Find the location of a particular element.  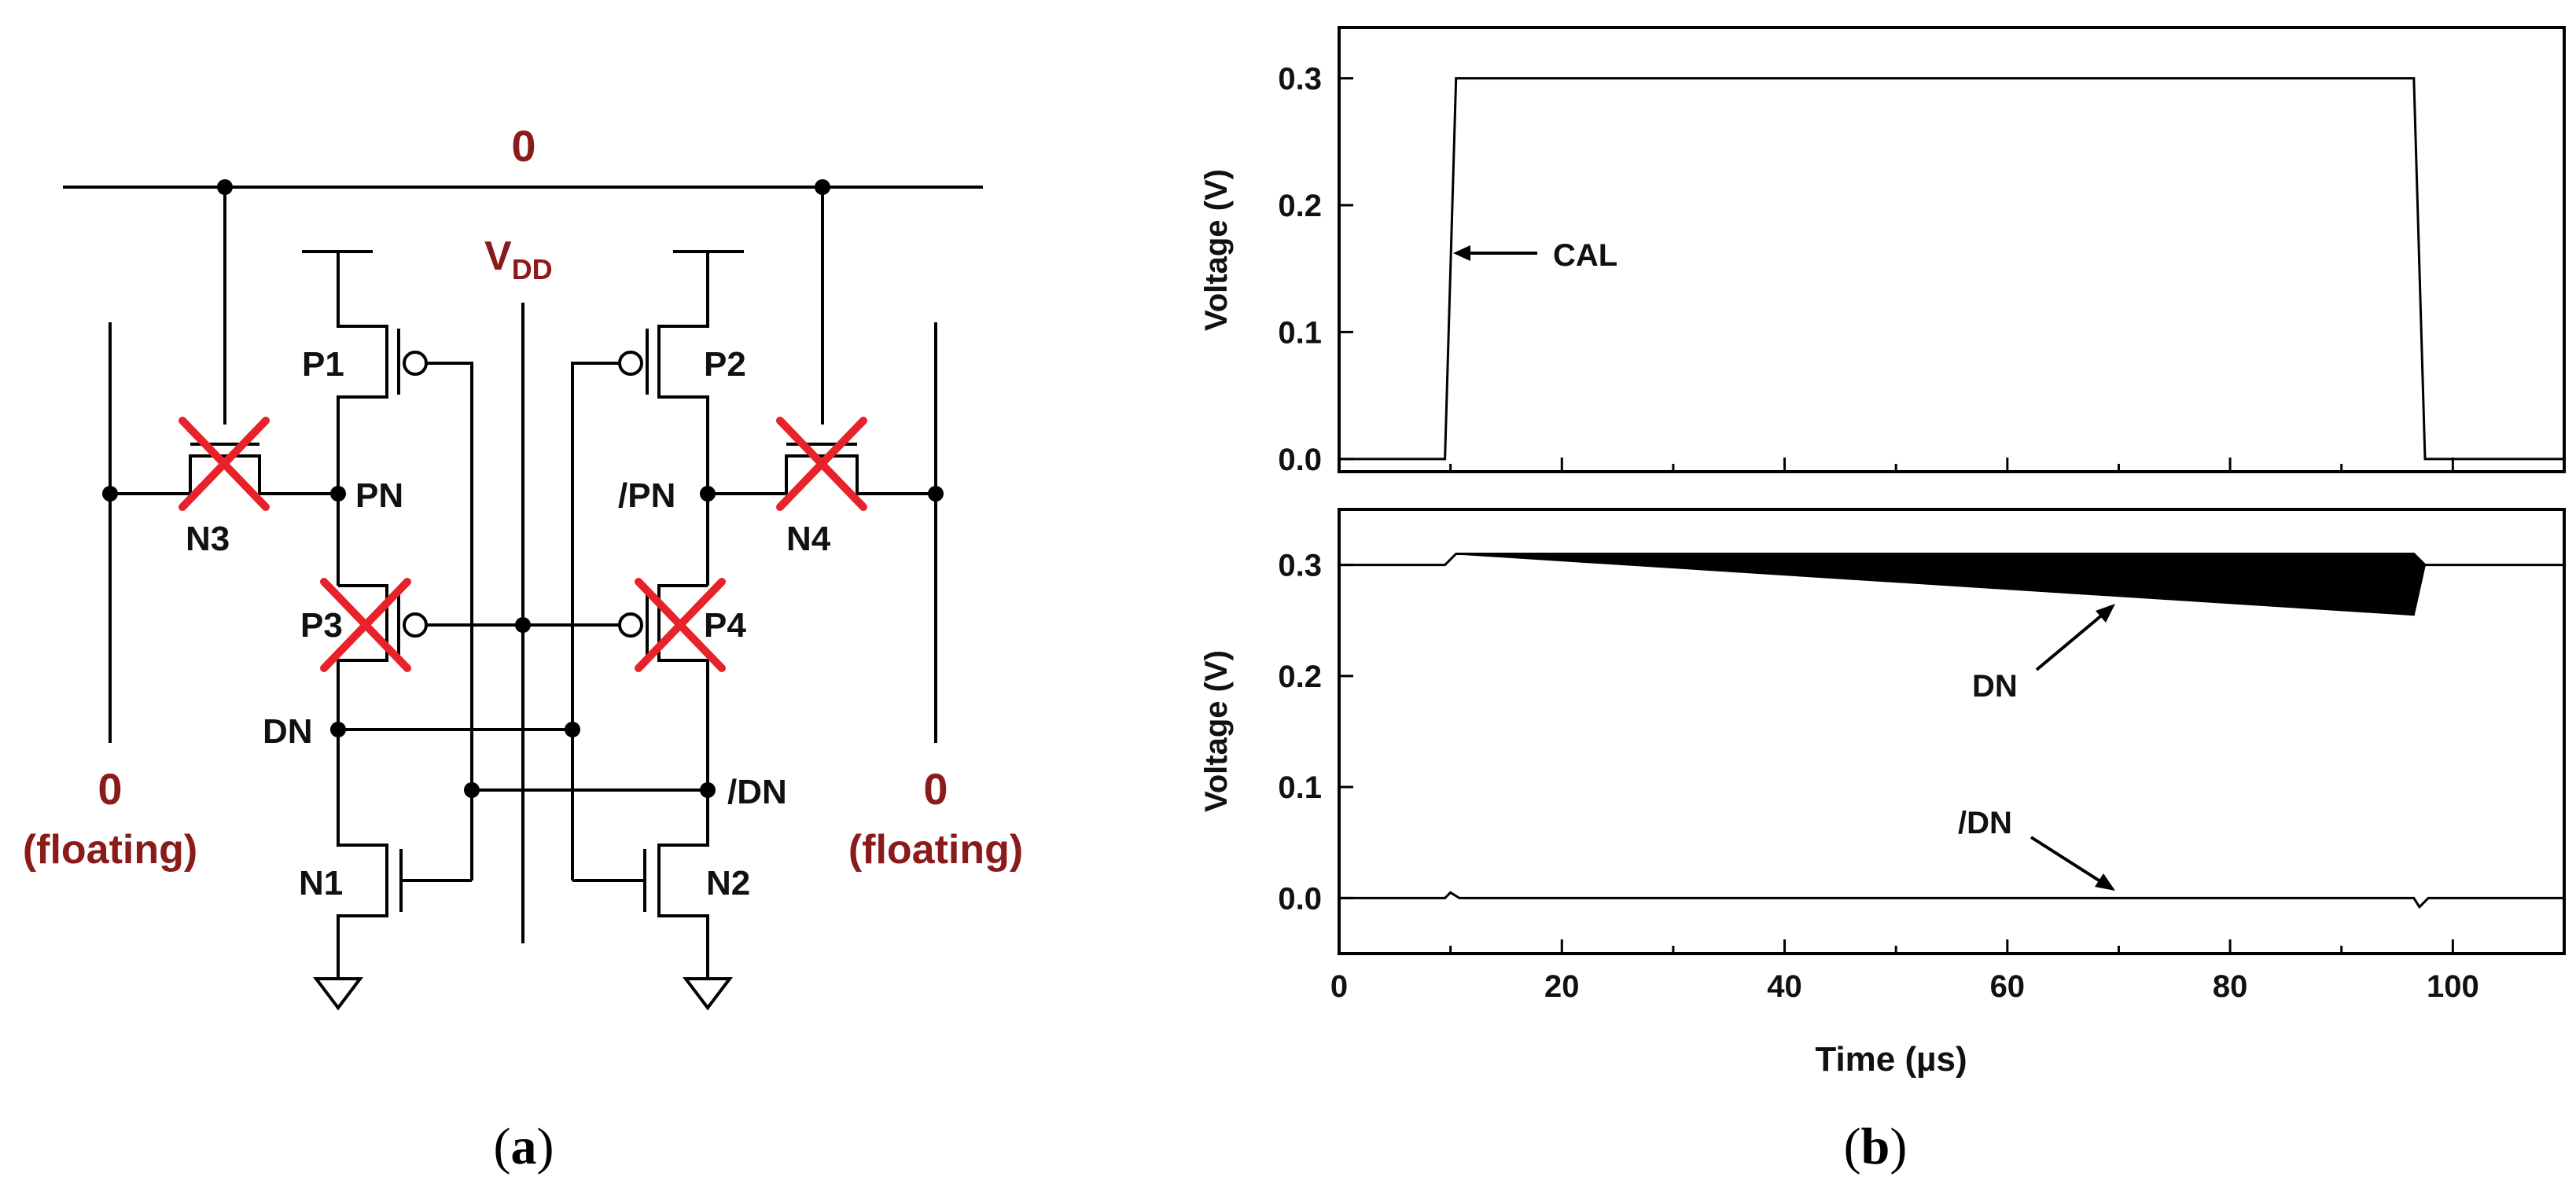

p1-gate-bubble is located at coordinates (416, 363).